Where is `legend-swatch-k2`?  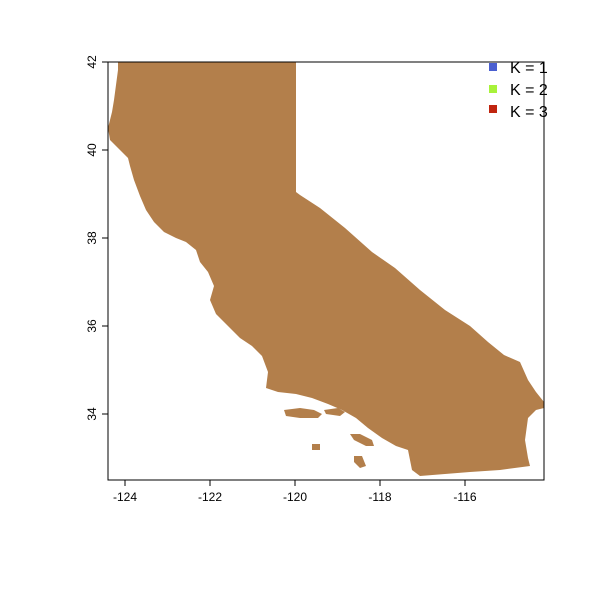
legend-swatch-k2 is located at coordinates (493, 89).